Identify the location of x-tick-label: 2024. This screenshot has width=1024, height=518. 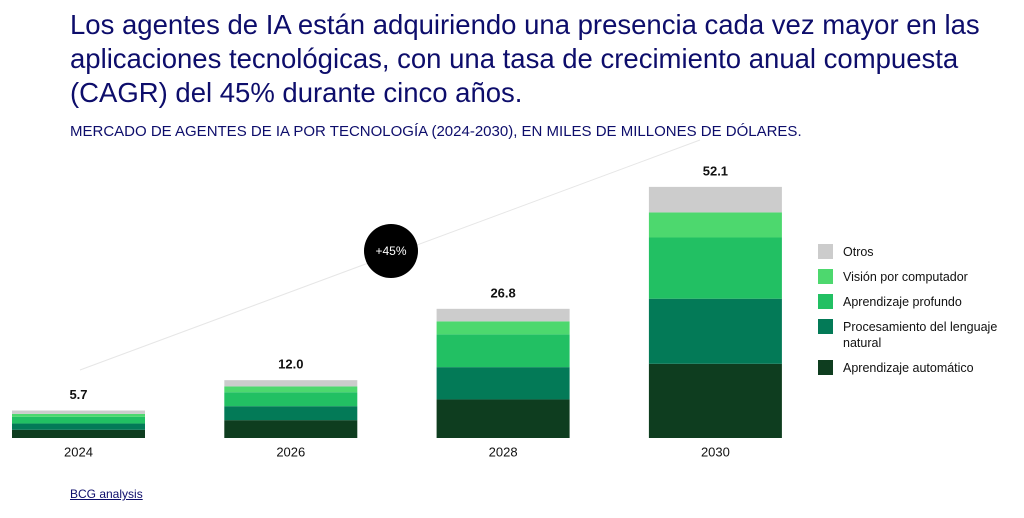
(78, 451).